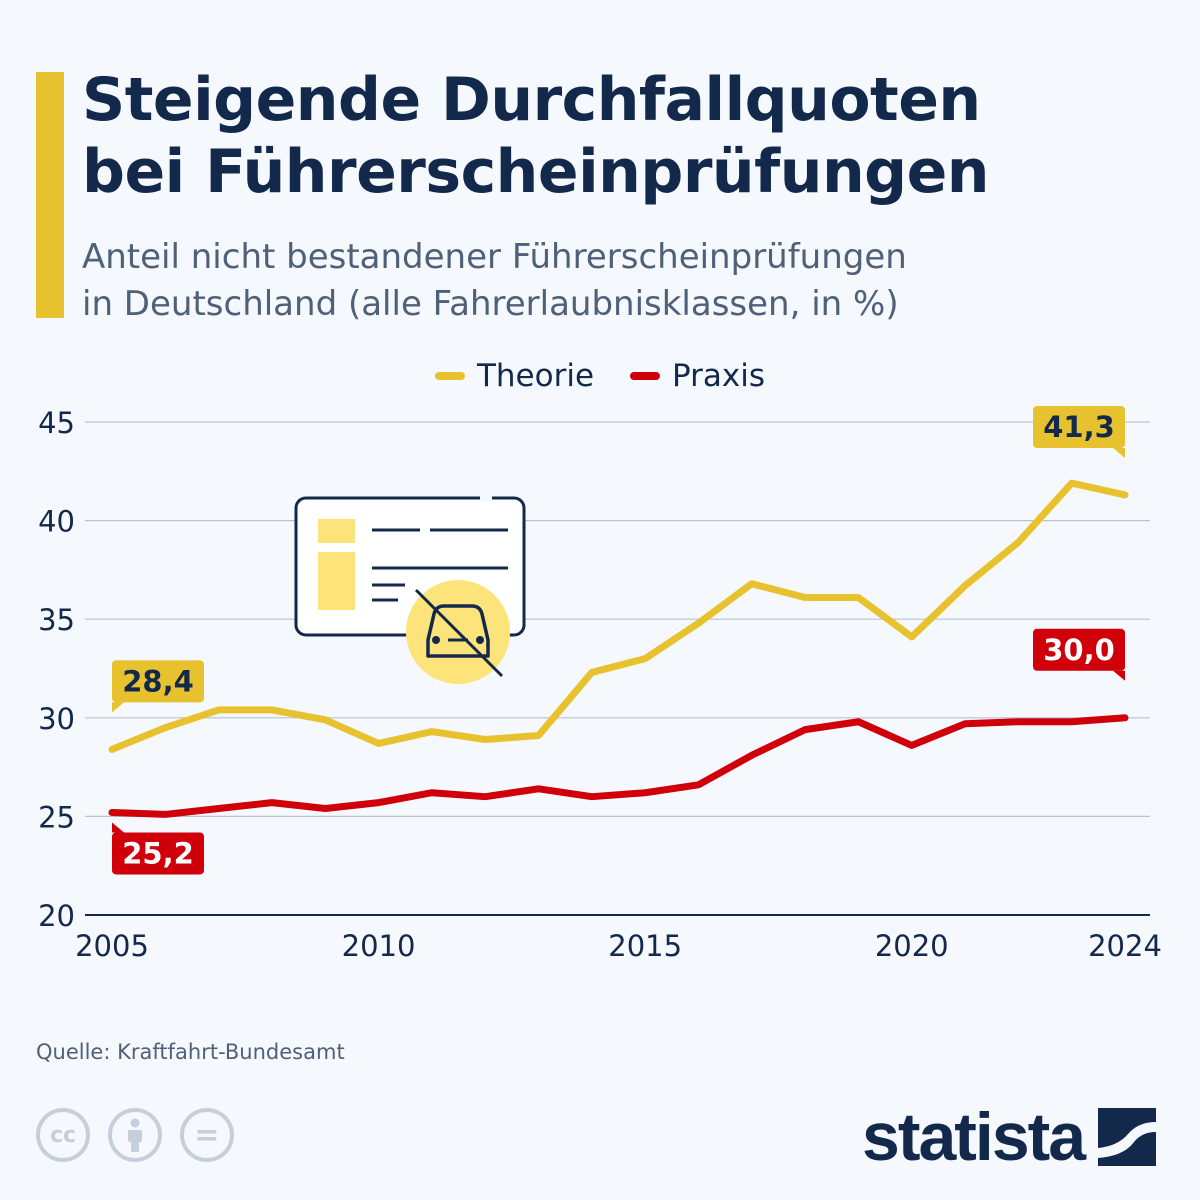 Image resolution: width=1200 pixels, height=1200 pixels. What do you see at coordinates (600, 376) in the screenshot?
I see `legend: Theorie Praxis` at bounding box center [600, 376].